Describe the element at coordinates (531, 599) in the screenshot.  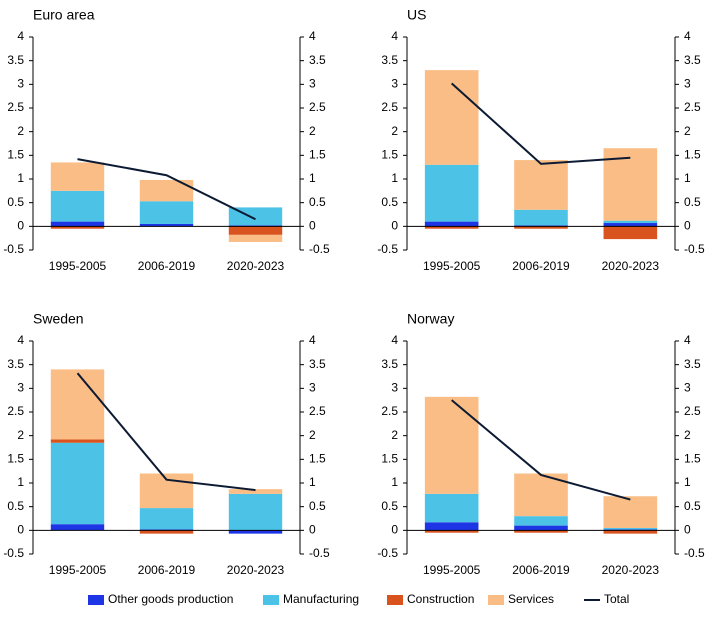
I see `legend-label: Services` at that location.